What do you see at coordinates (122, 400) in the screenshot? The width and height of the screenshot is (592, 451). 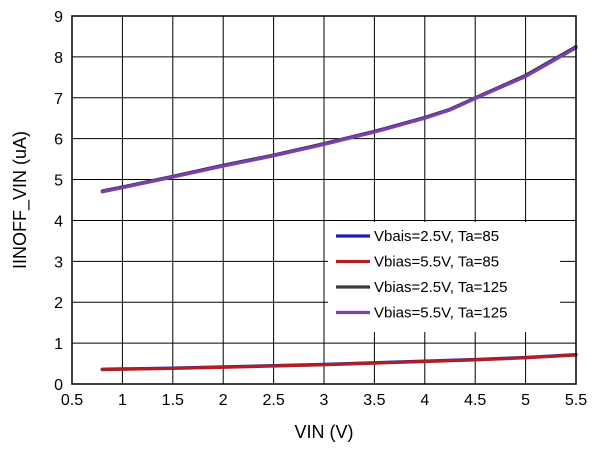 I see `x-tick-label: 1` at bounding box center [122, 400].